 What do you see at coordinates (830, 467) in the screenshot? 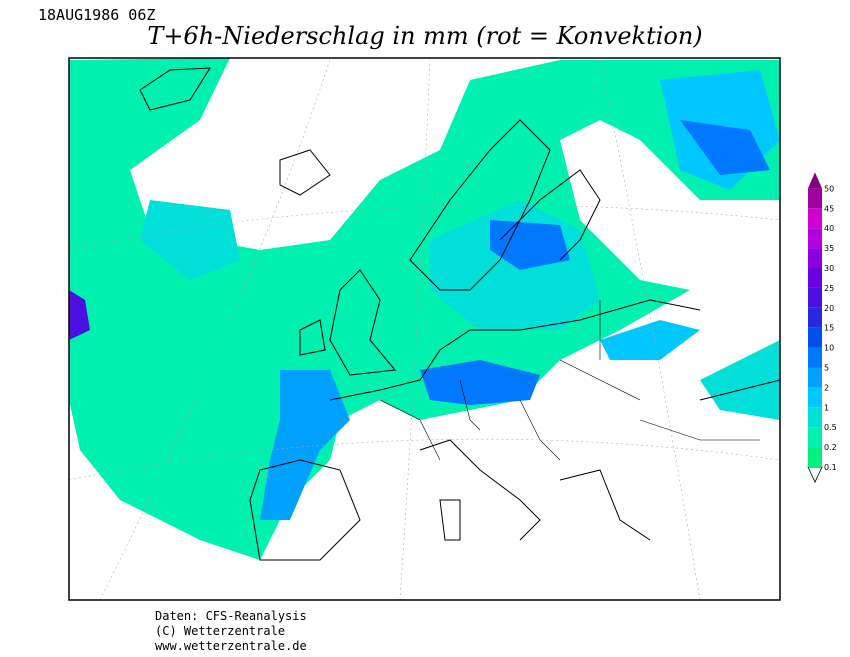
I see `legend-label: 0.1` at bounding box center [830, 467].